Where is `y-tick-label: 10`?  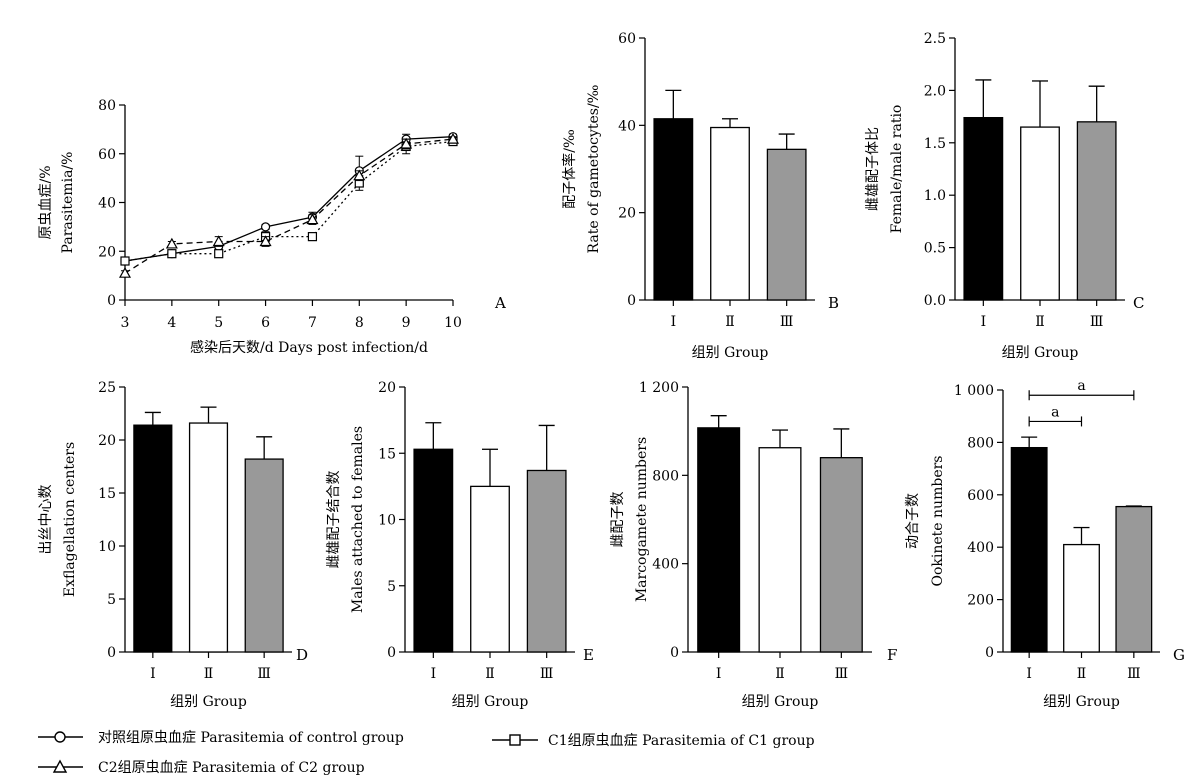 y-tick-label: 10 is located at coordinates (107, 547).